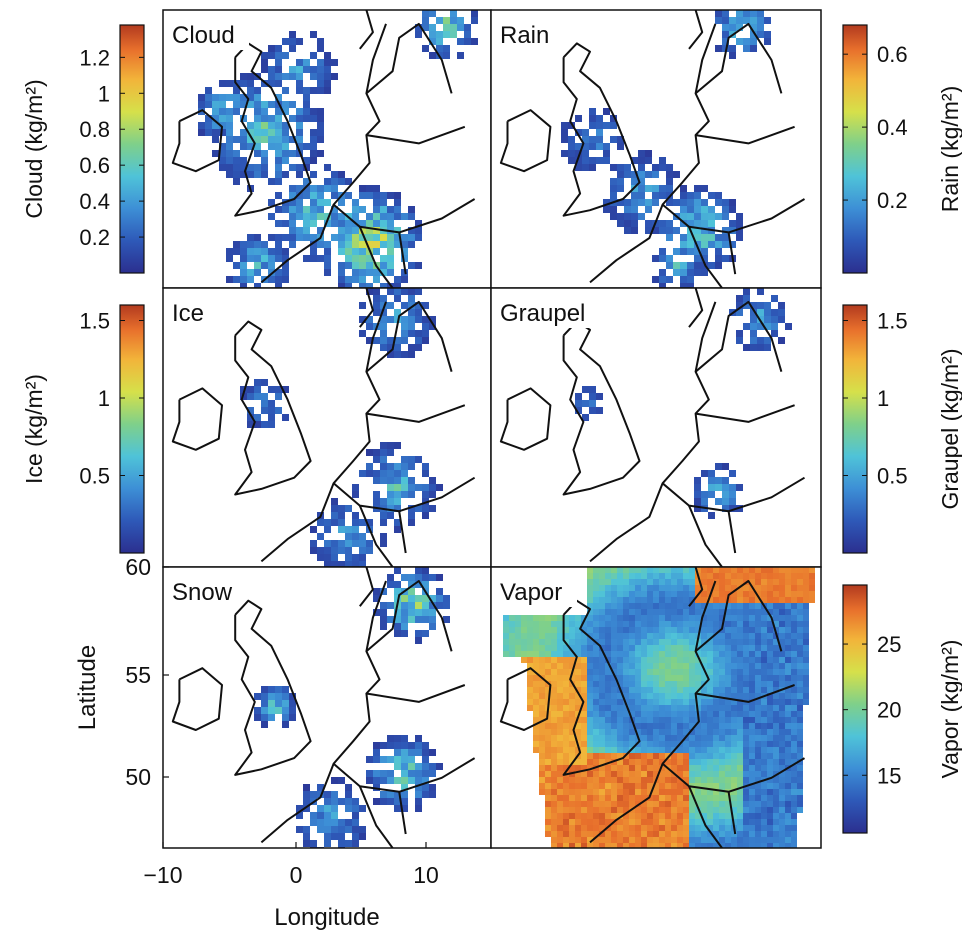 Image resolution: width=962 pixels, height=932 pixels. Describe the element at coordinates (94, 165) in the screenshot. I see `colorbar-tick-cloud: 0.6` at that location.